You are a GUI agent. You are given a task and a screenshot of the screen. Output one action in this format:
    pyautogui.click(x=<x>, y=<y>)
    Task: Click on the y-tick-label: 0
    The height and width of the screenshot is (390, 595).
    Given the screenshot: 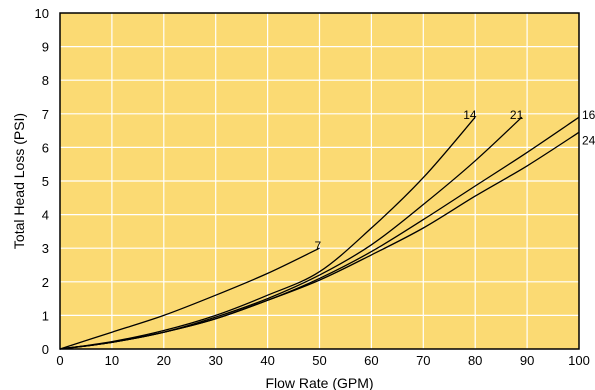 What is the action you would take?
    pyautogui.click(x=45, y=349)
    